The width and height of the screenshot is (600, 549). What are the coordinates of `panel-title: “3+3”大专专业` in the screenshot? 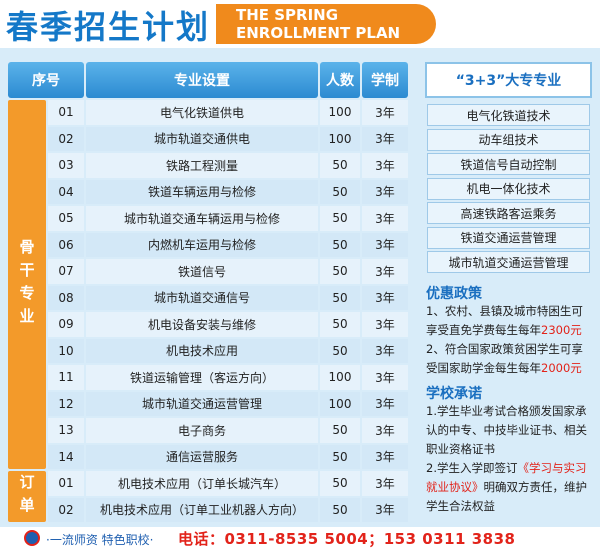 It's located at (508, 80).